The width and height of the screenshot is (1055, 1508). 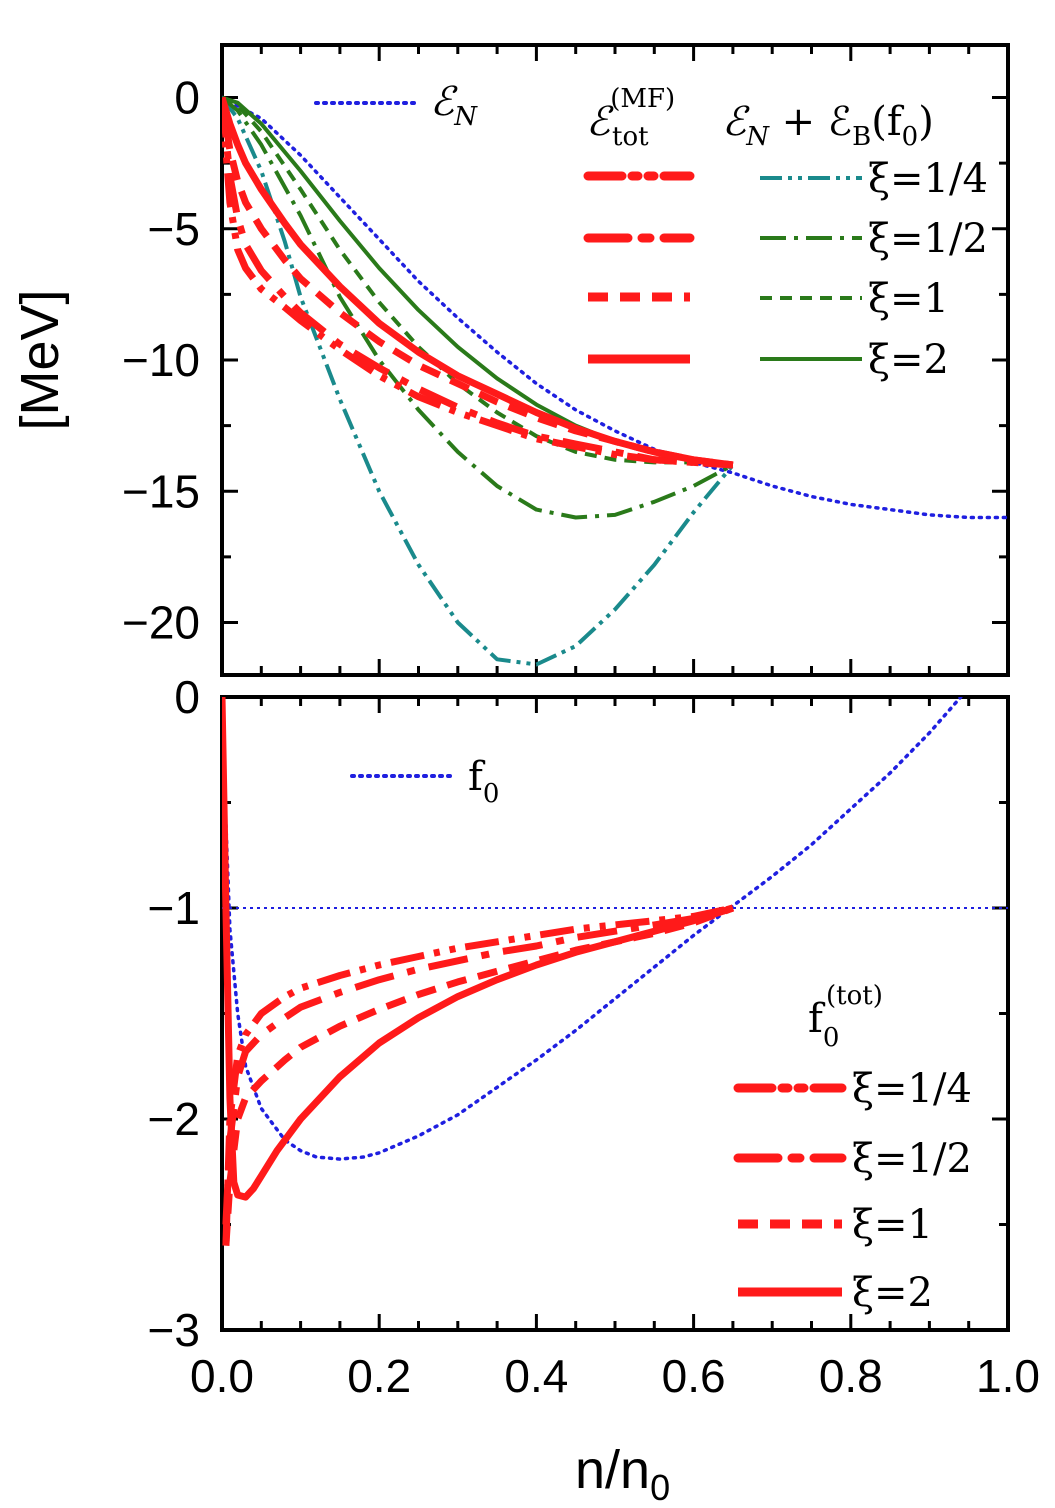 What do you see at coordinates (40, 359) in the screenshot?
I see `y-axis-title: [MeV]` at bounding box center [40, 359].